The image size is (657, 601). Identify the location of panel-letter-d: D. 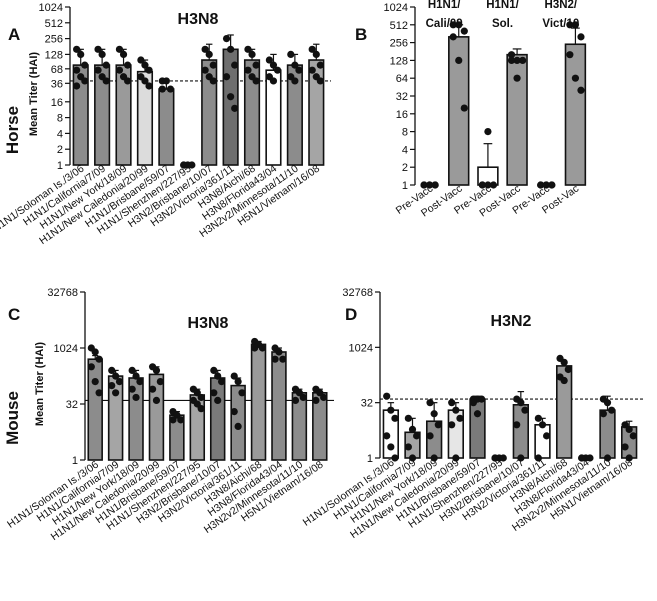
(351, 314).